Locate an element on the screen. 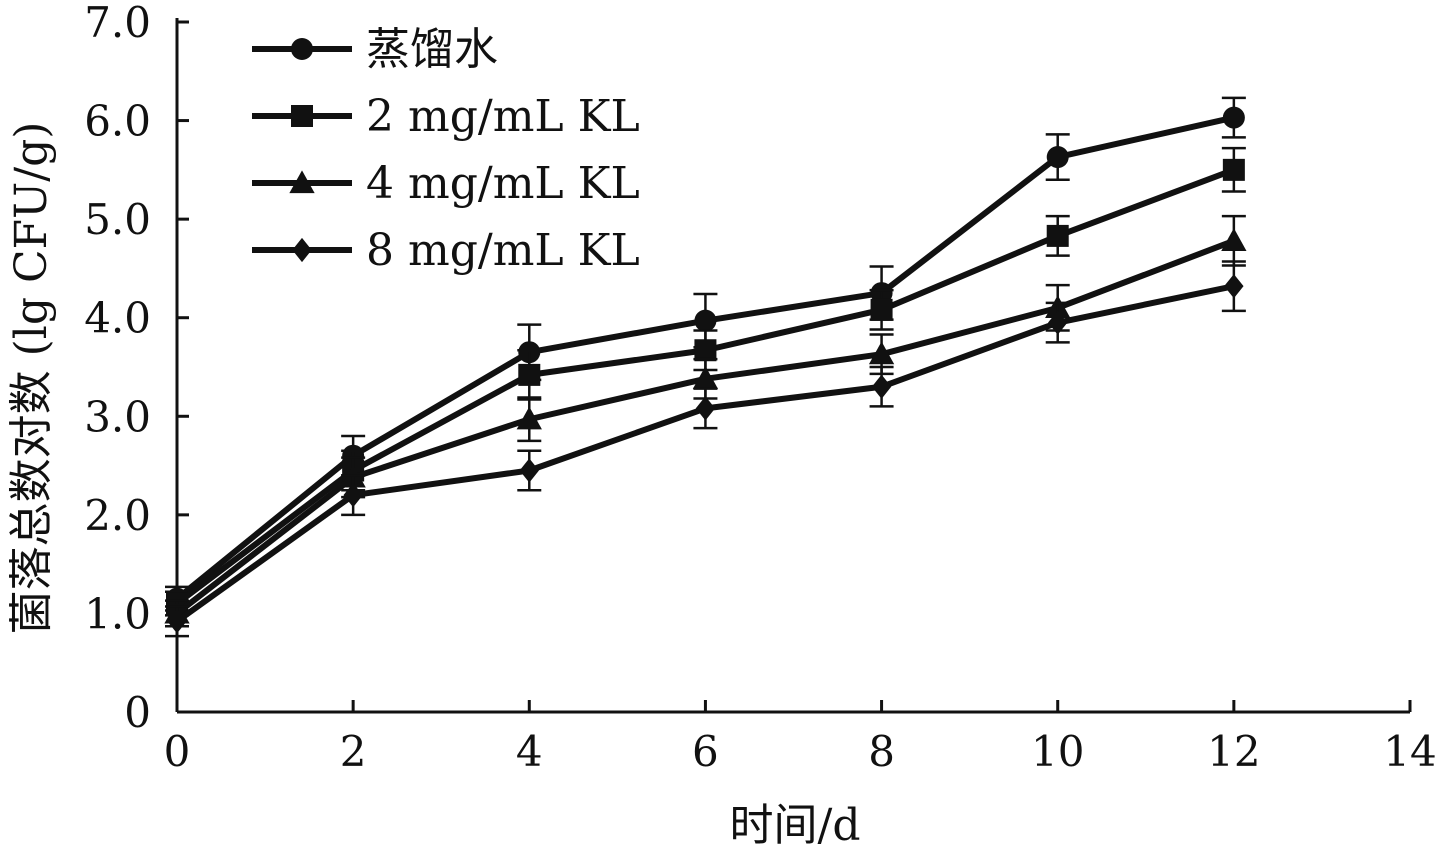 The image size is (1435, 848). y-tick-label: 0 is located at coordinates (137, 712).